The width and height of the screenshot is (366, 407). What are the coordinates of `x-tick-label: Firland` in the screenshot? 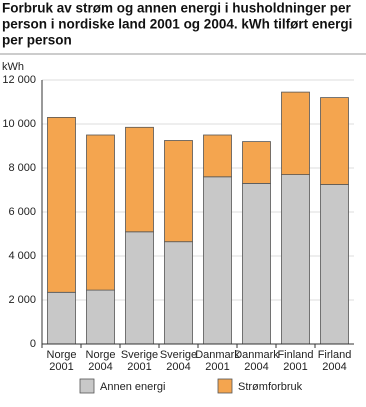 It's located at (335, 355).